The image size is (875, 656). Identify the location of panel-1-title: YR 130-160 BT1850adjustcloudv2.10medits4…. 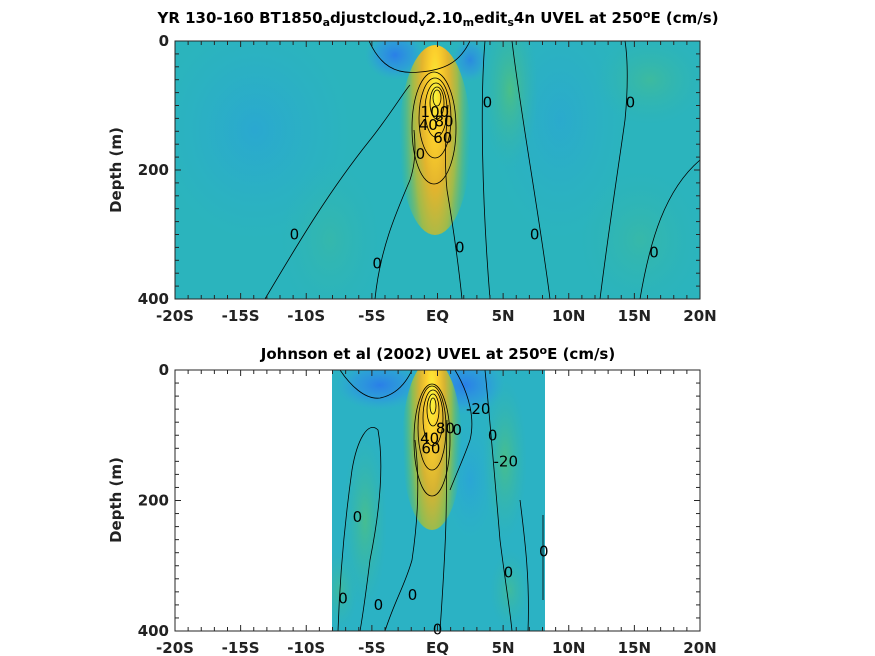
(437, 18).